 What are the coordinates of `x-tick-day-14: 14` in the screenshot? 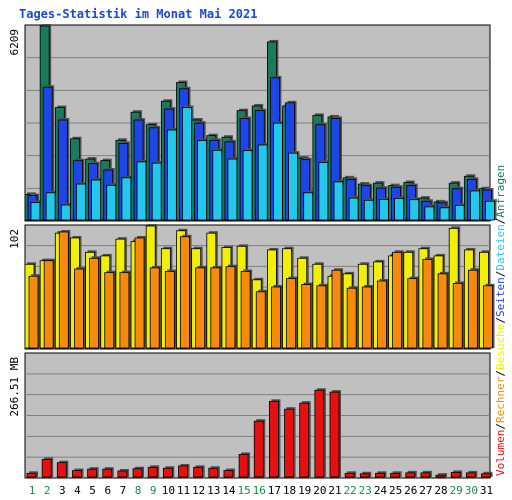 It's located at (229, 490).